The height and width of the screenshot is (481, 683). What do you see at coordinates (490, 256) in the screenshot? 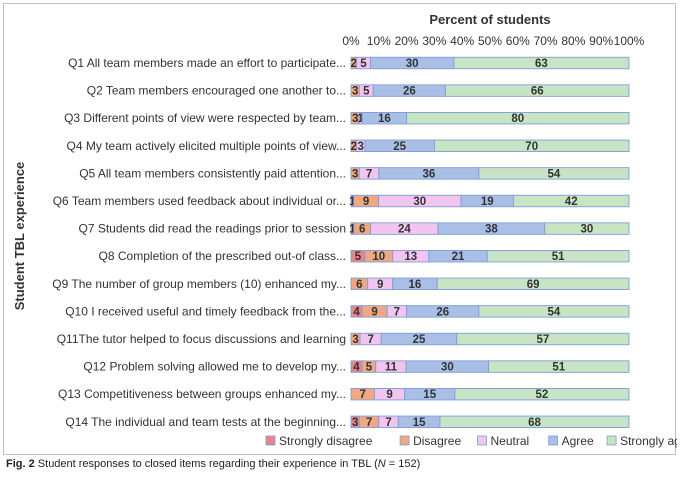
I see `bar-row: 5 10 13 21 51` at bounding box center [490, 256].